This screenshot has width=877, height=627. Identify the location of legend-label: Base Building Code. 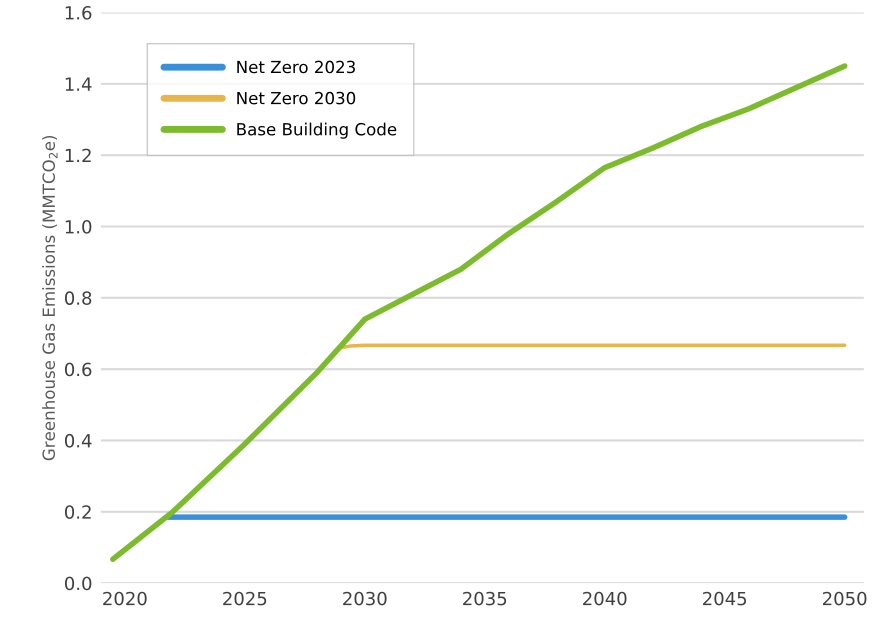
(316, 130).